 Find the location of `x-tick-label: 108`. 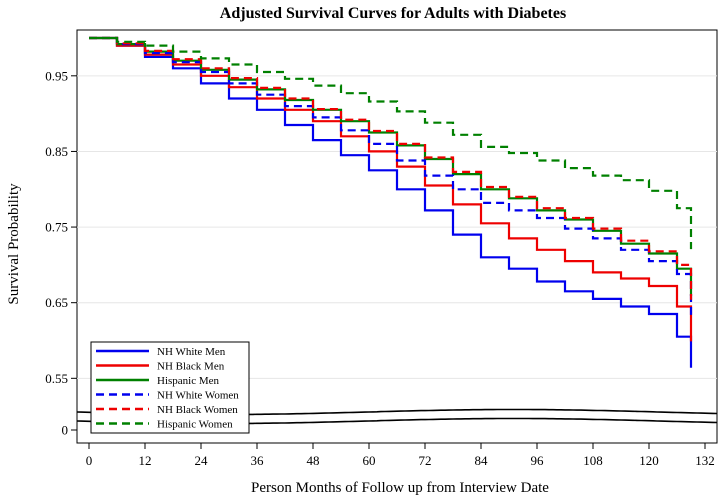

x-tick-label: 108 is located at coordinates (593, 460).